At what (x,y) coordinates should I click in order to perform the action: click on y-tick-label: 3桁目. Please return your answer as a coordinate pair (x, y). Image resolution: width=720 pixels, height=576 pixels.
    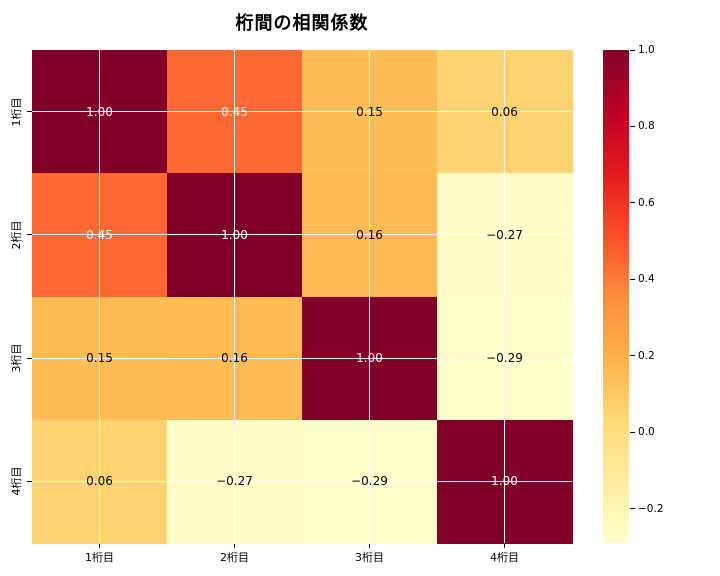
    Looking at the image, I should click on (16, 358).